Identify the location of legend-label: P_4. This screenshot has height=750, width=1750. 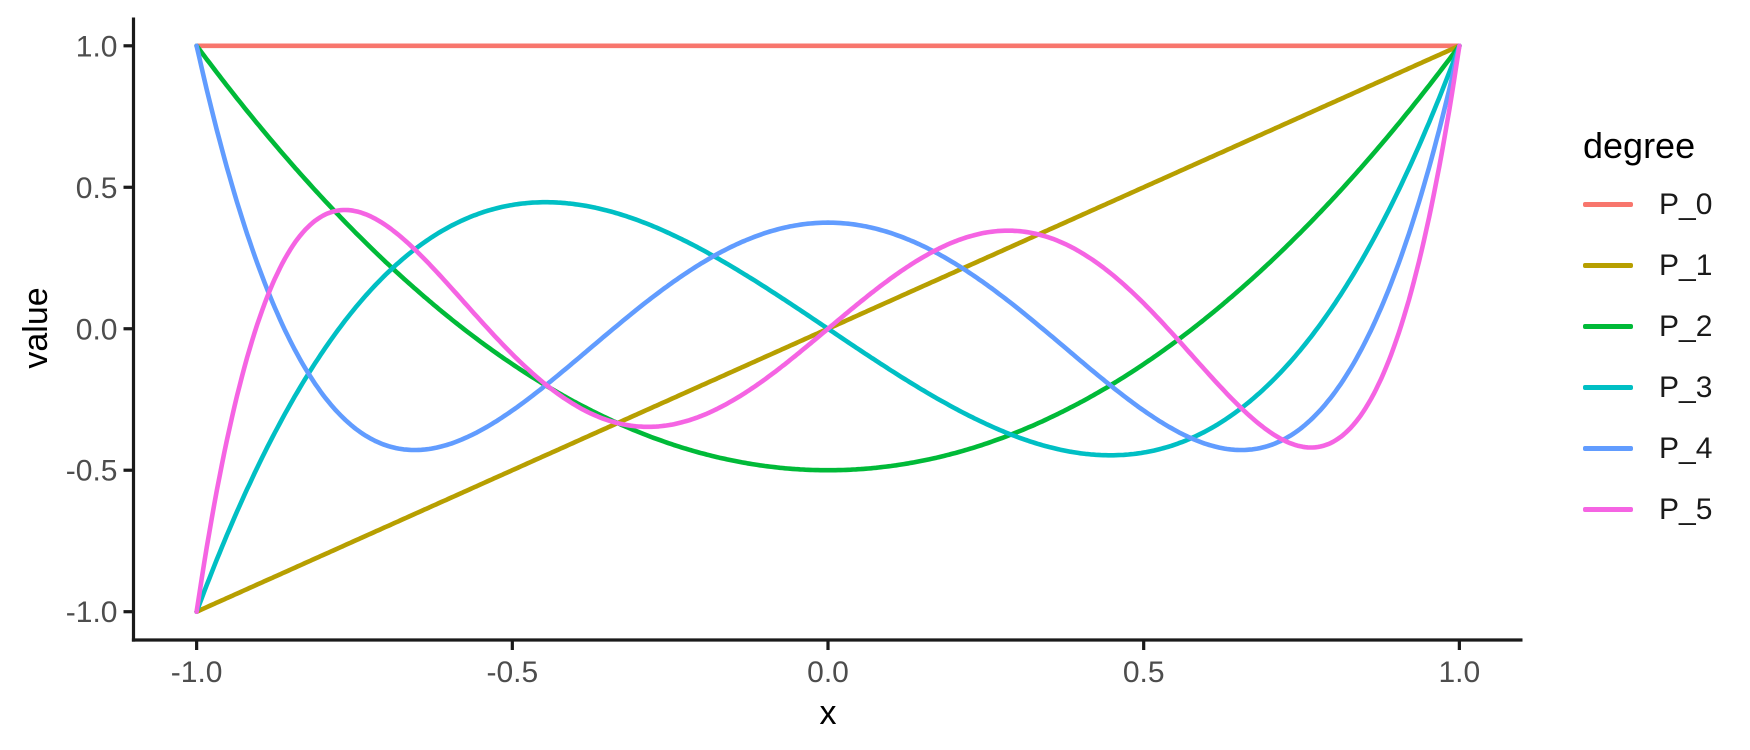
(1686, 448).